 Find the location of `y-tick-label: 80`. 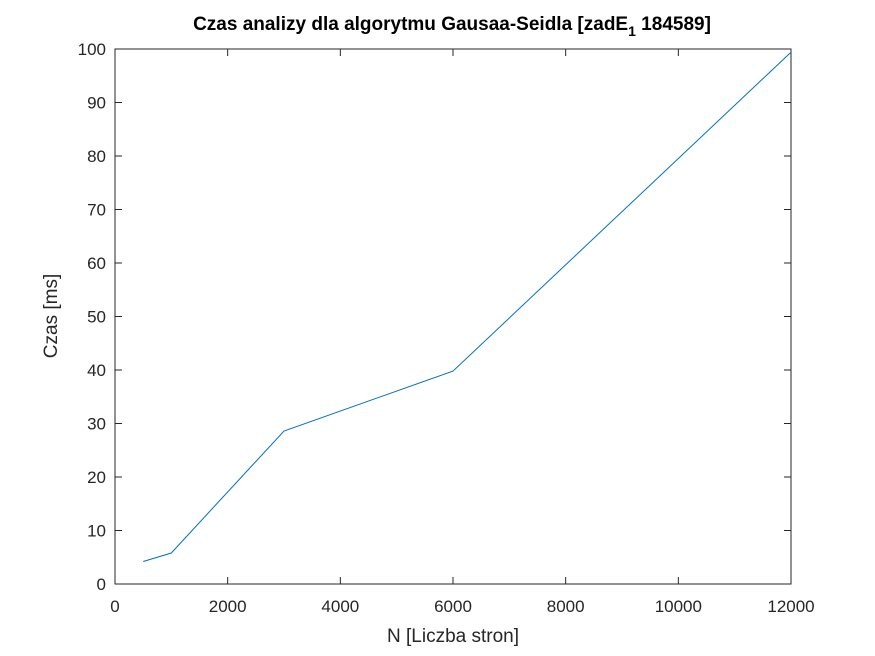

y-tick-label: 80 is located at coordinates (96, 156).